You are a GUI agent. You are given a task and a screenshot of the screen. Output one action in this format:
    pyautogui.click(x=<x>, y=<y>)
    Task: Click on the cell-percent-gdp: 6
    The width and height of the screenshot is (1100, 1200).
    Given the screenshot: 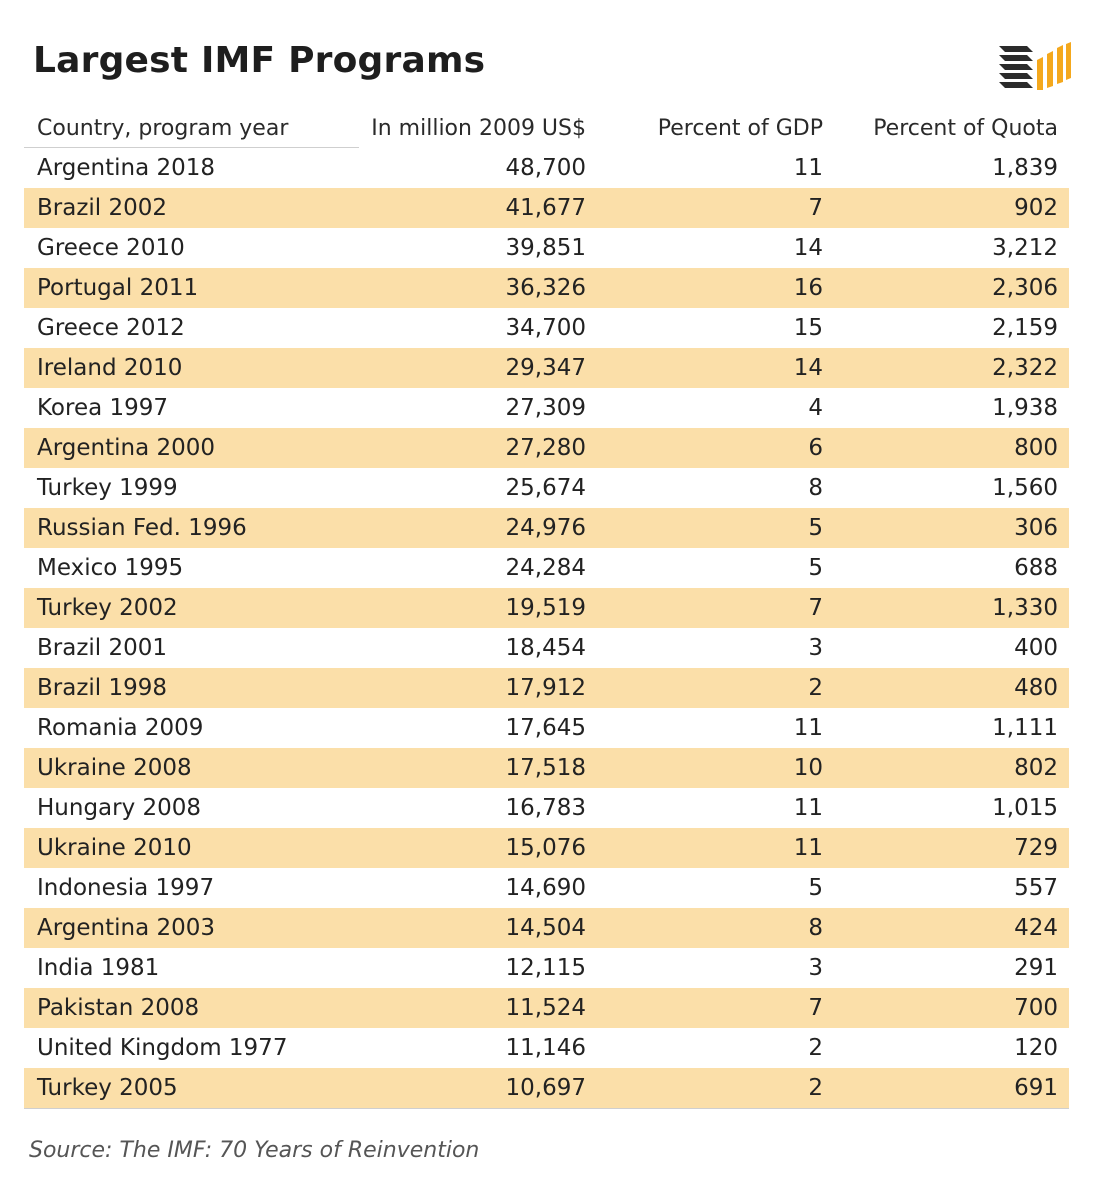 What is the action you would take?
    pyautogui.click(x=815, y=448)
    